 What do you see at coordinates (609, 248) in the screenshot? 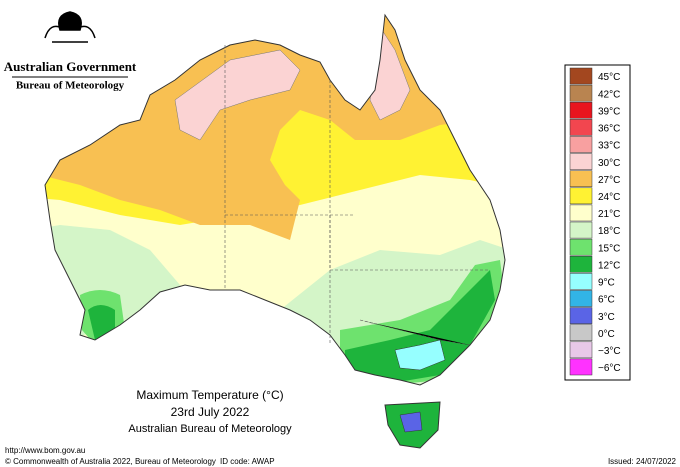
I see `legend-label: 15°C` at bounding box center [609, 248].